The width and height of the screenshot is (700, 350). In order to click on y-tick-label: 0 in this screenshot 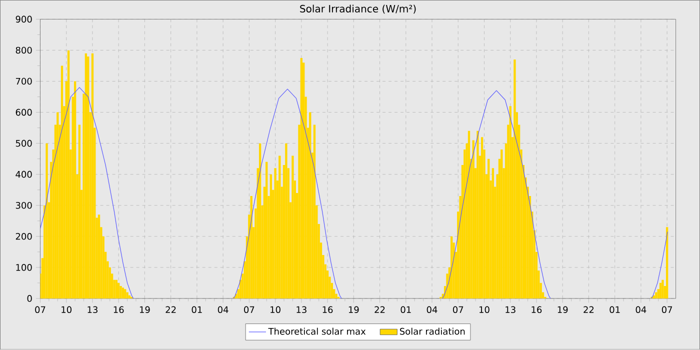, I will do `click(29, 298)`.